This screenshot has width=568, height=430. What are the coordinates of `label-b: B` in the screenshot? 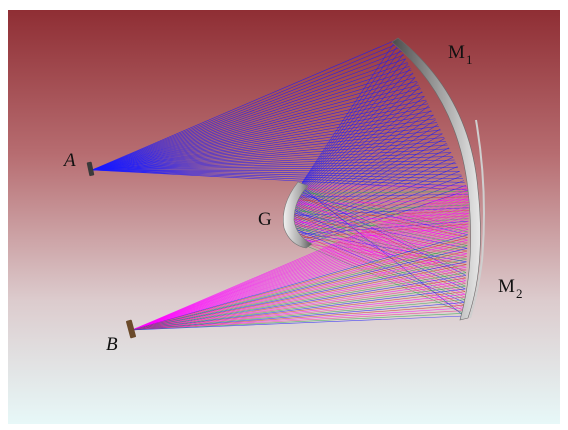 It's located at (112, 344).